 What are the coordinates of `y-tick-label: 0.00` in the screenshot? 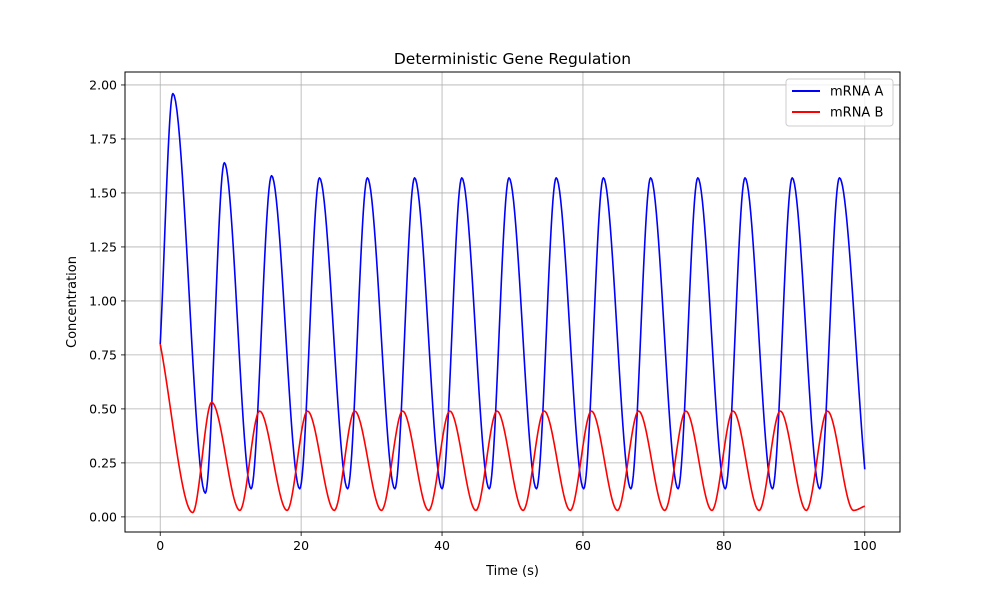 It's located at (103, 516).